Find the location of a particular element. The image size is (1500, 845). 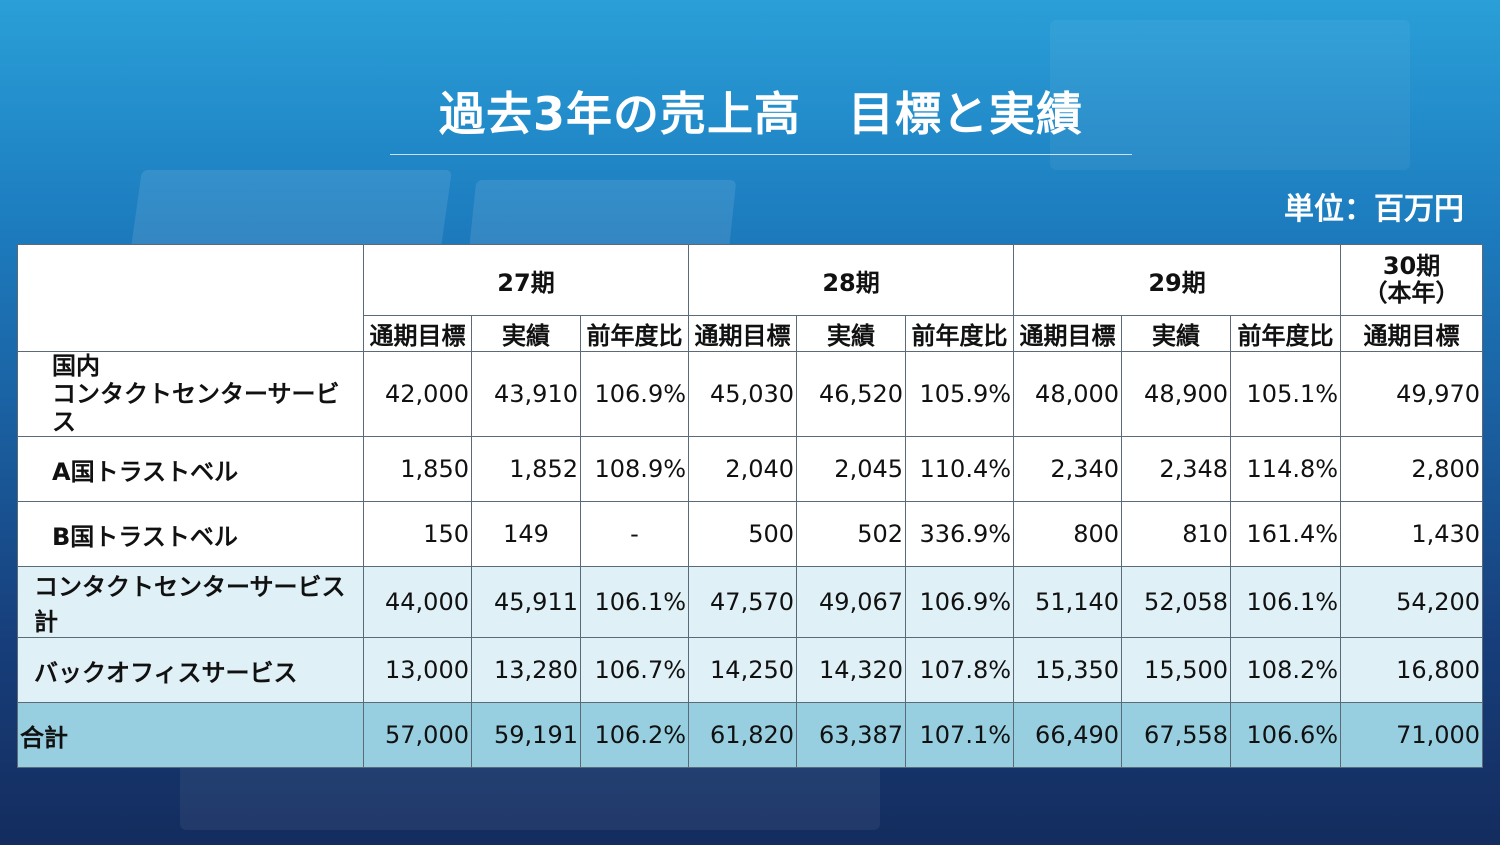

cell-value: 336.9% is located at coordinates (960, 534).